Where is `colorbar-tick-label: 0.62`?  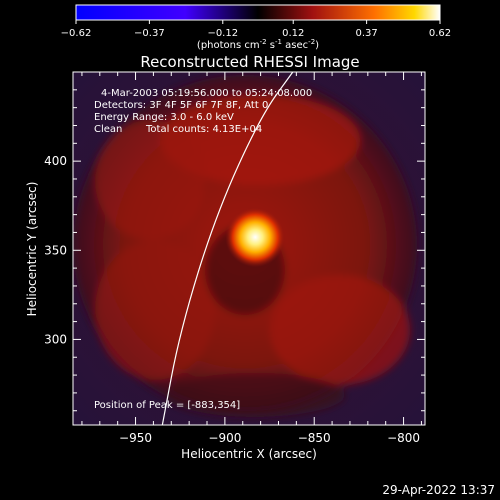
colorbar-tick-label: 0.62 is located at coordinates (440, 33).